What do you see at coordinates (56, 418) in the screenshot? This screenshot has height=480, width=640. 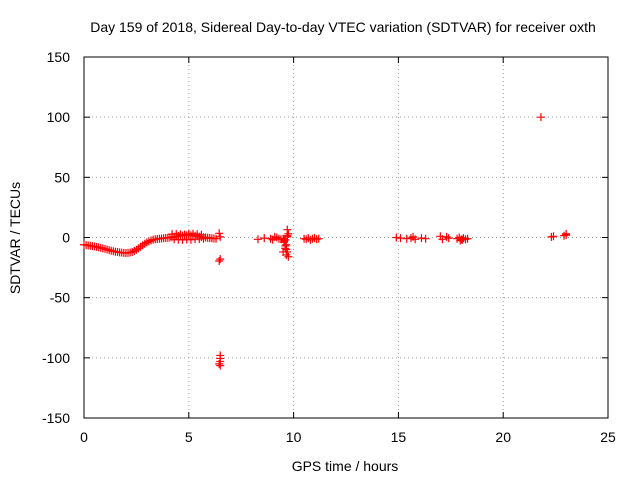 I see `y-tick-label: -150` at bounding box center [56, 418].